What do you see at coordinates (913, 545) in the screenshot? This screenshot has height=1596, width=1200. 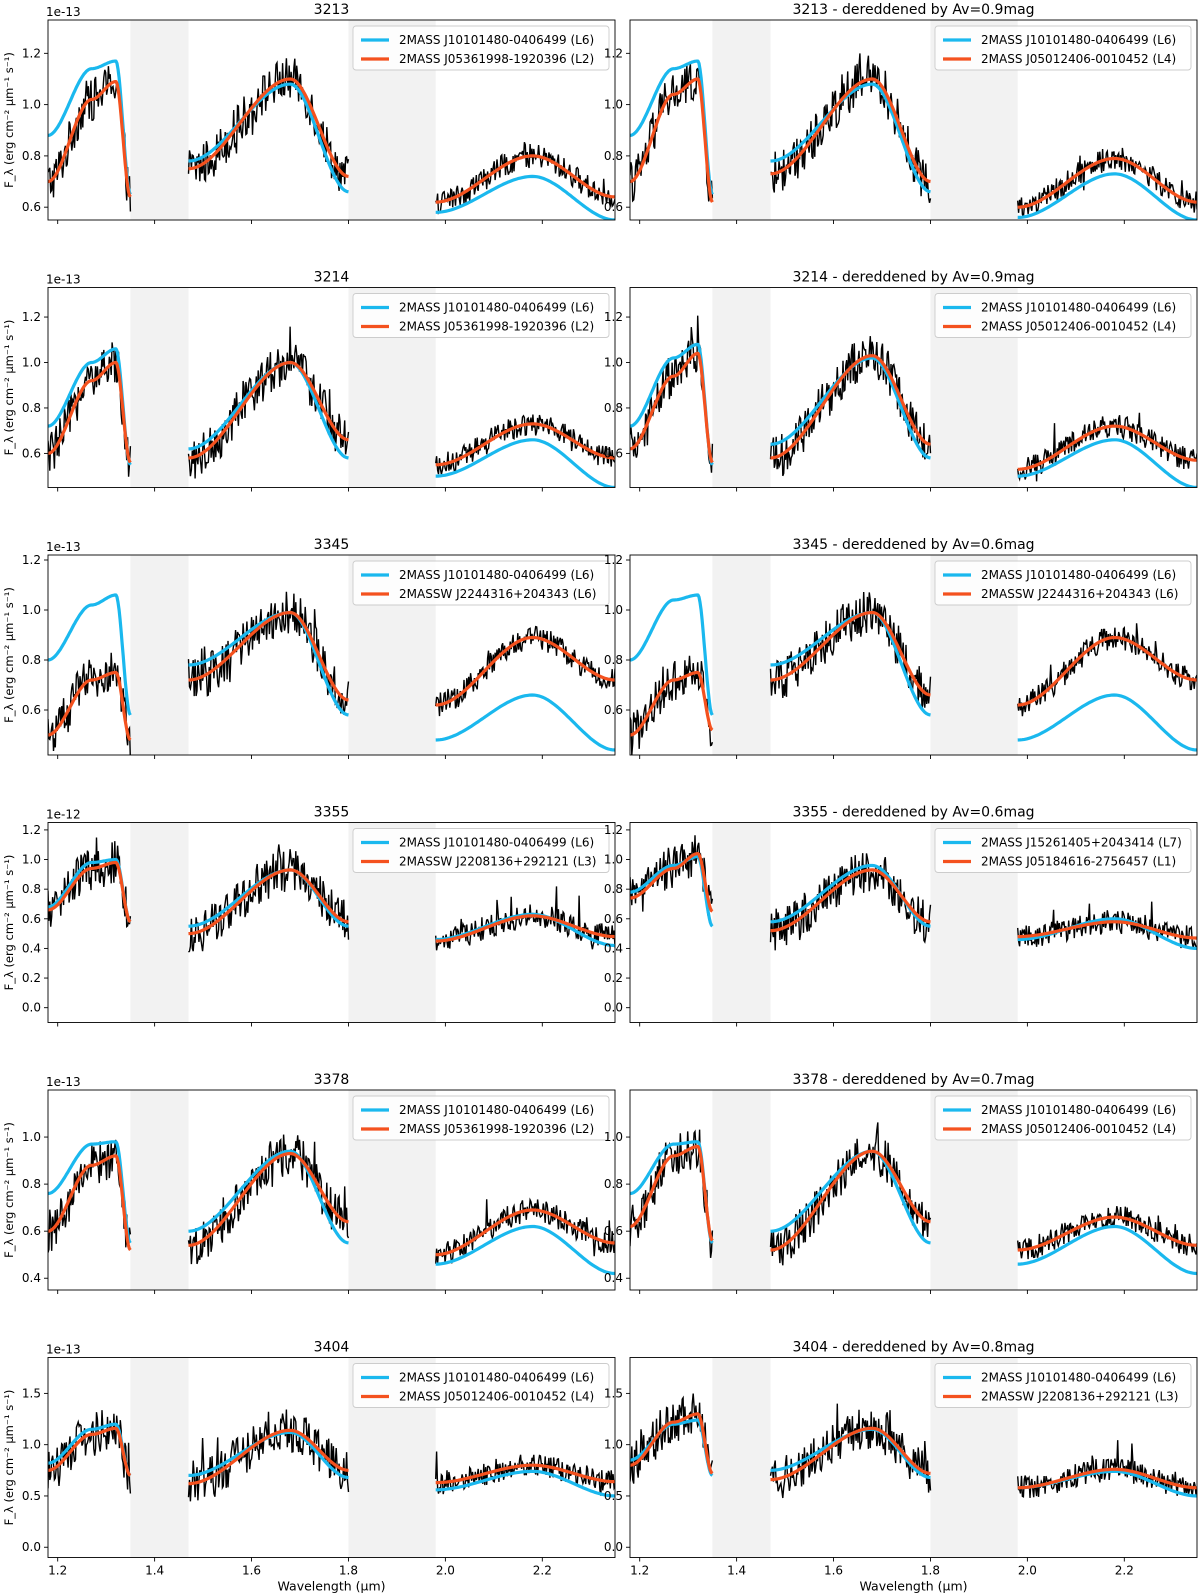 I see `panel-title: 3345 - dereddened by Av=0.6mag` at bounding box center [913, 545].